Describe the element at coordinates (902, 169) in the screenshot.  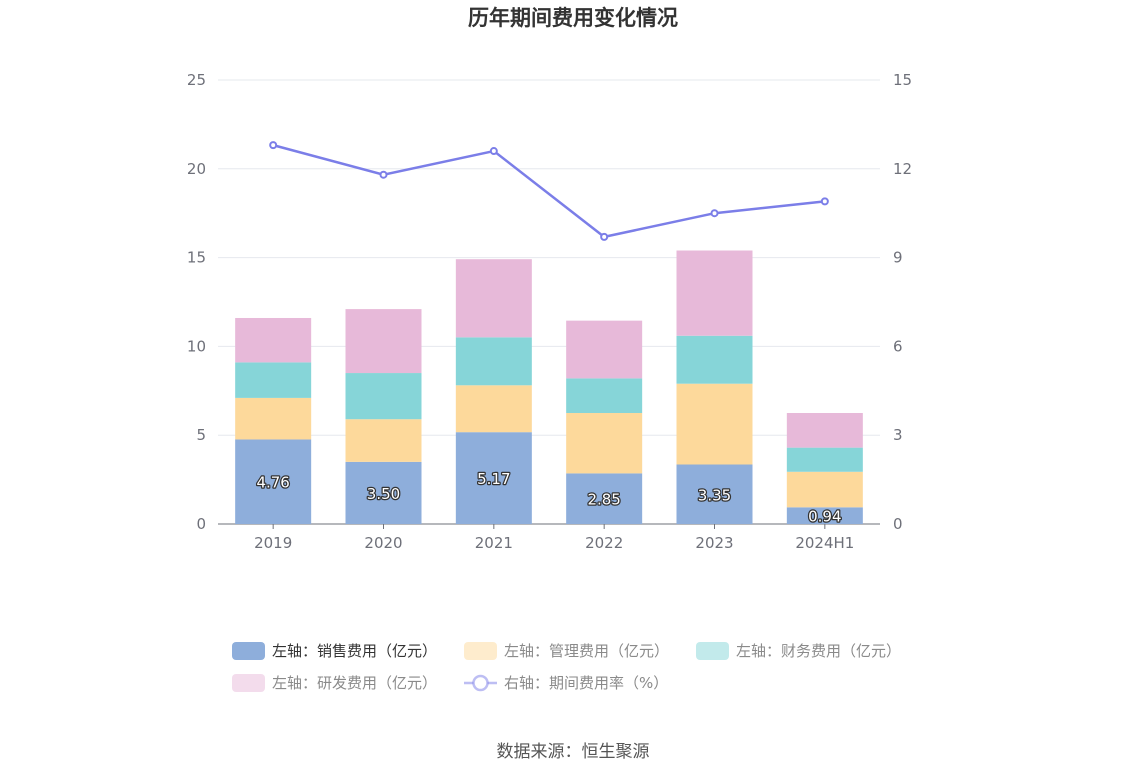
I see `right-tick-label: 12` at that location.